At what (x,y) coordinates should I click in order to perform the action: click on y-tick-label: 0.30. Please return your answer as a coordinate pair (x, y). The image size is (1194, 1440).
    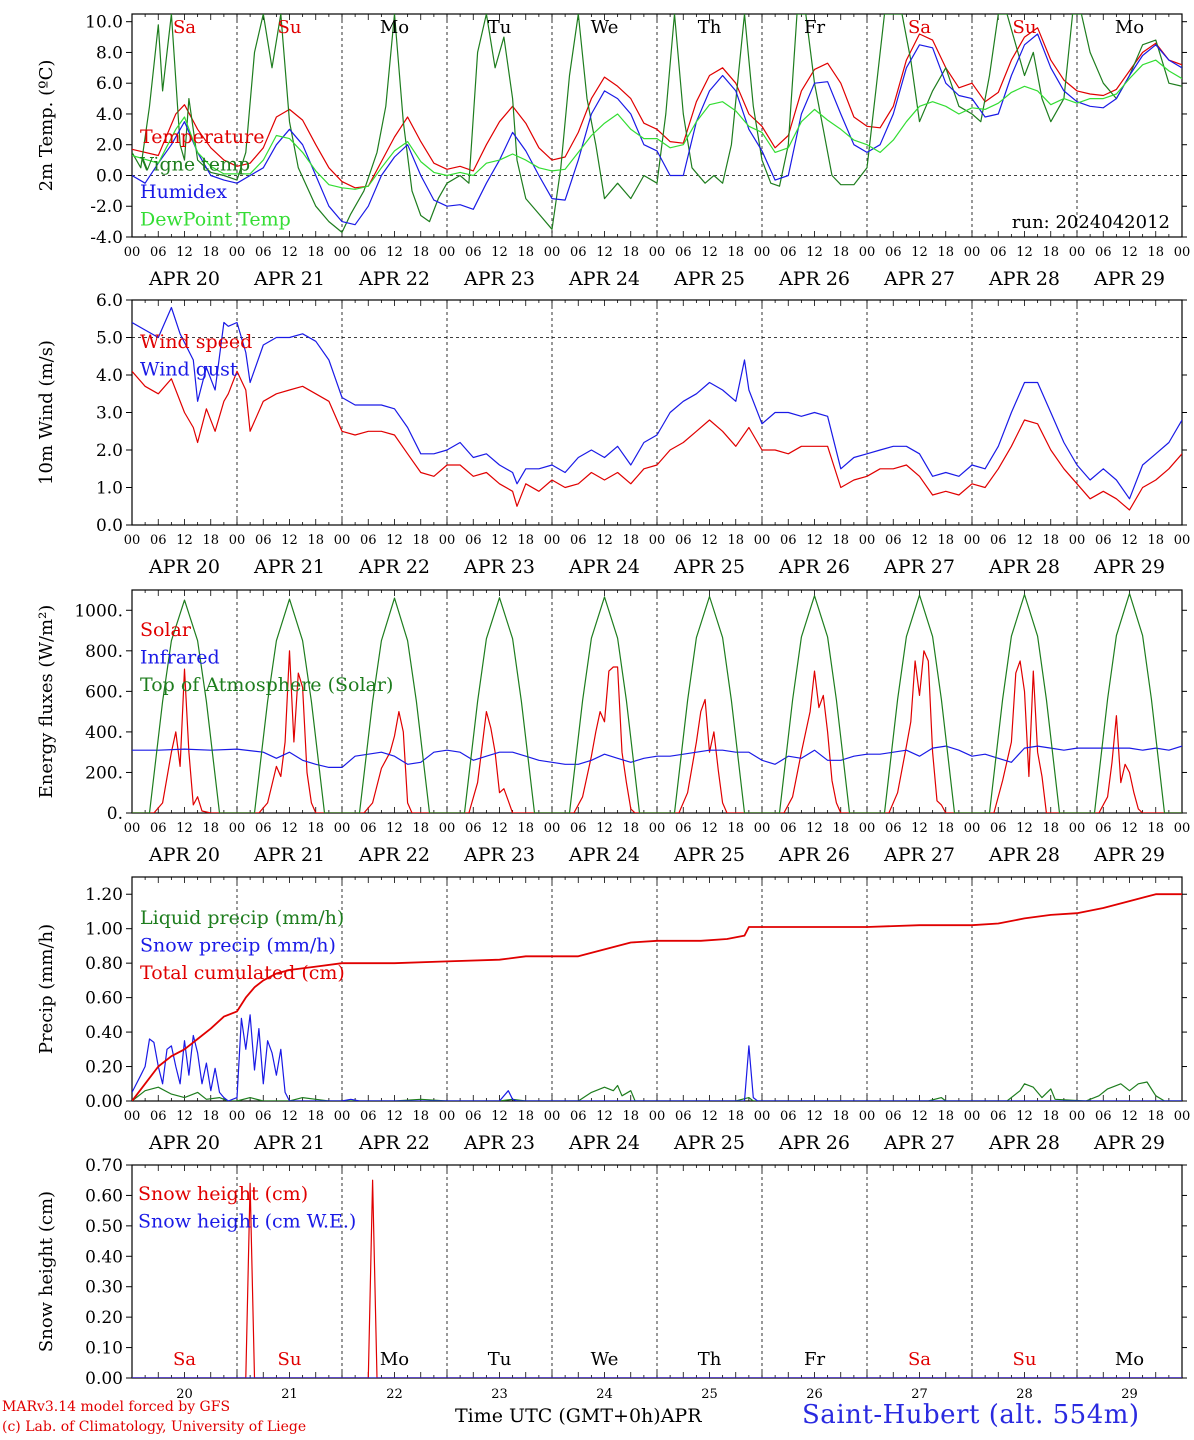
    Looking at the image, I should click on (104, 1288).